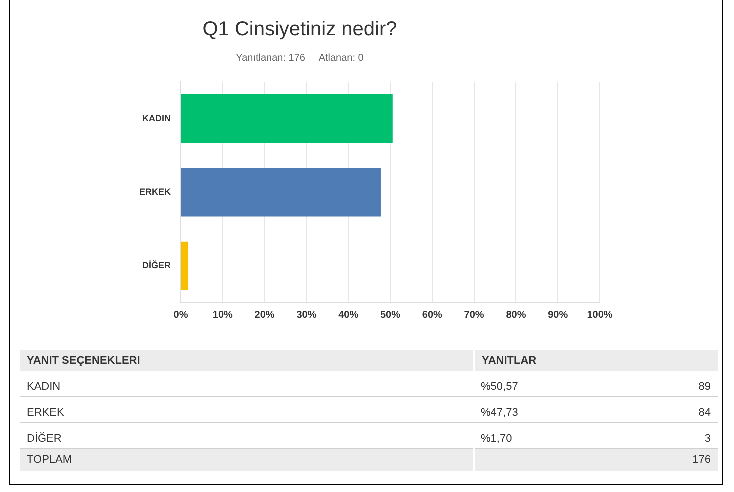 This screenshot has height=492, width=734. I want to click on text: 3, so click(678, 435).